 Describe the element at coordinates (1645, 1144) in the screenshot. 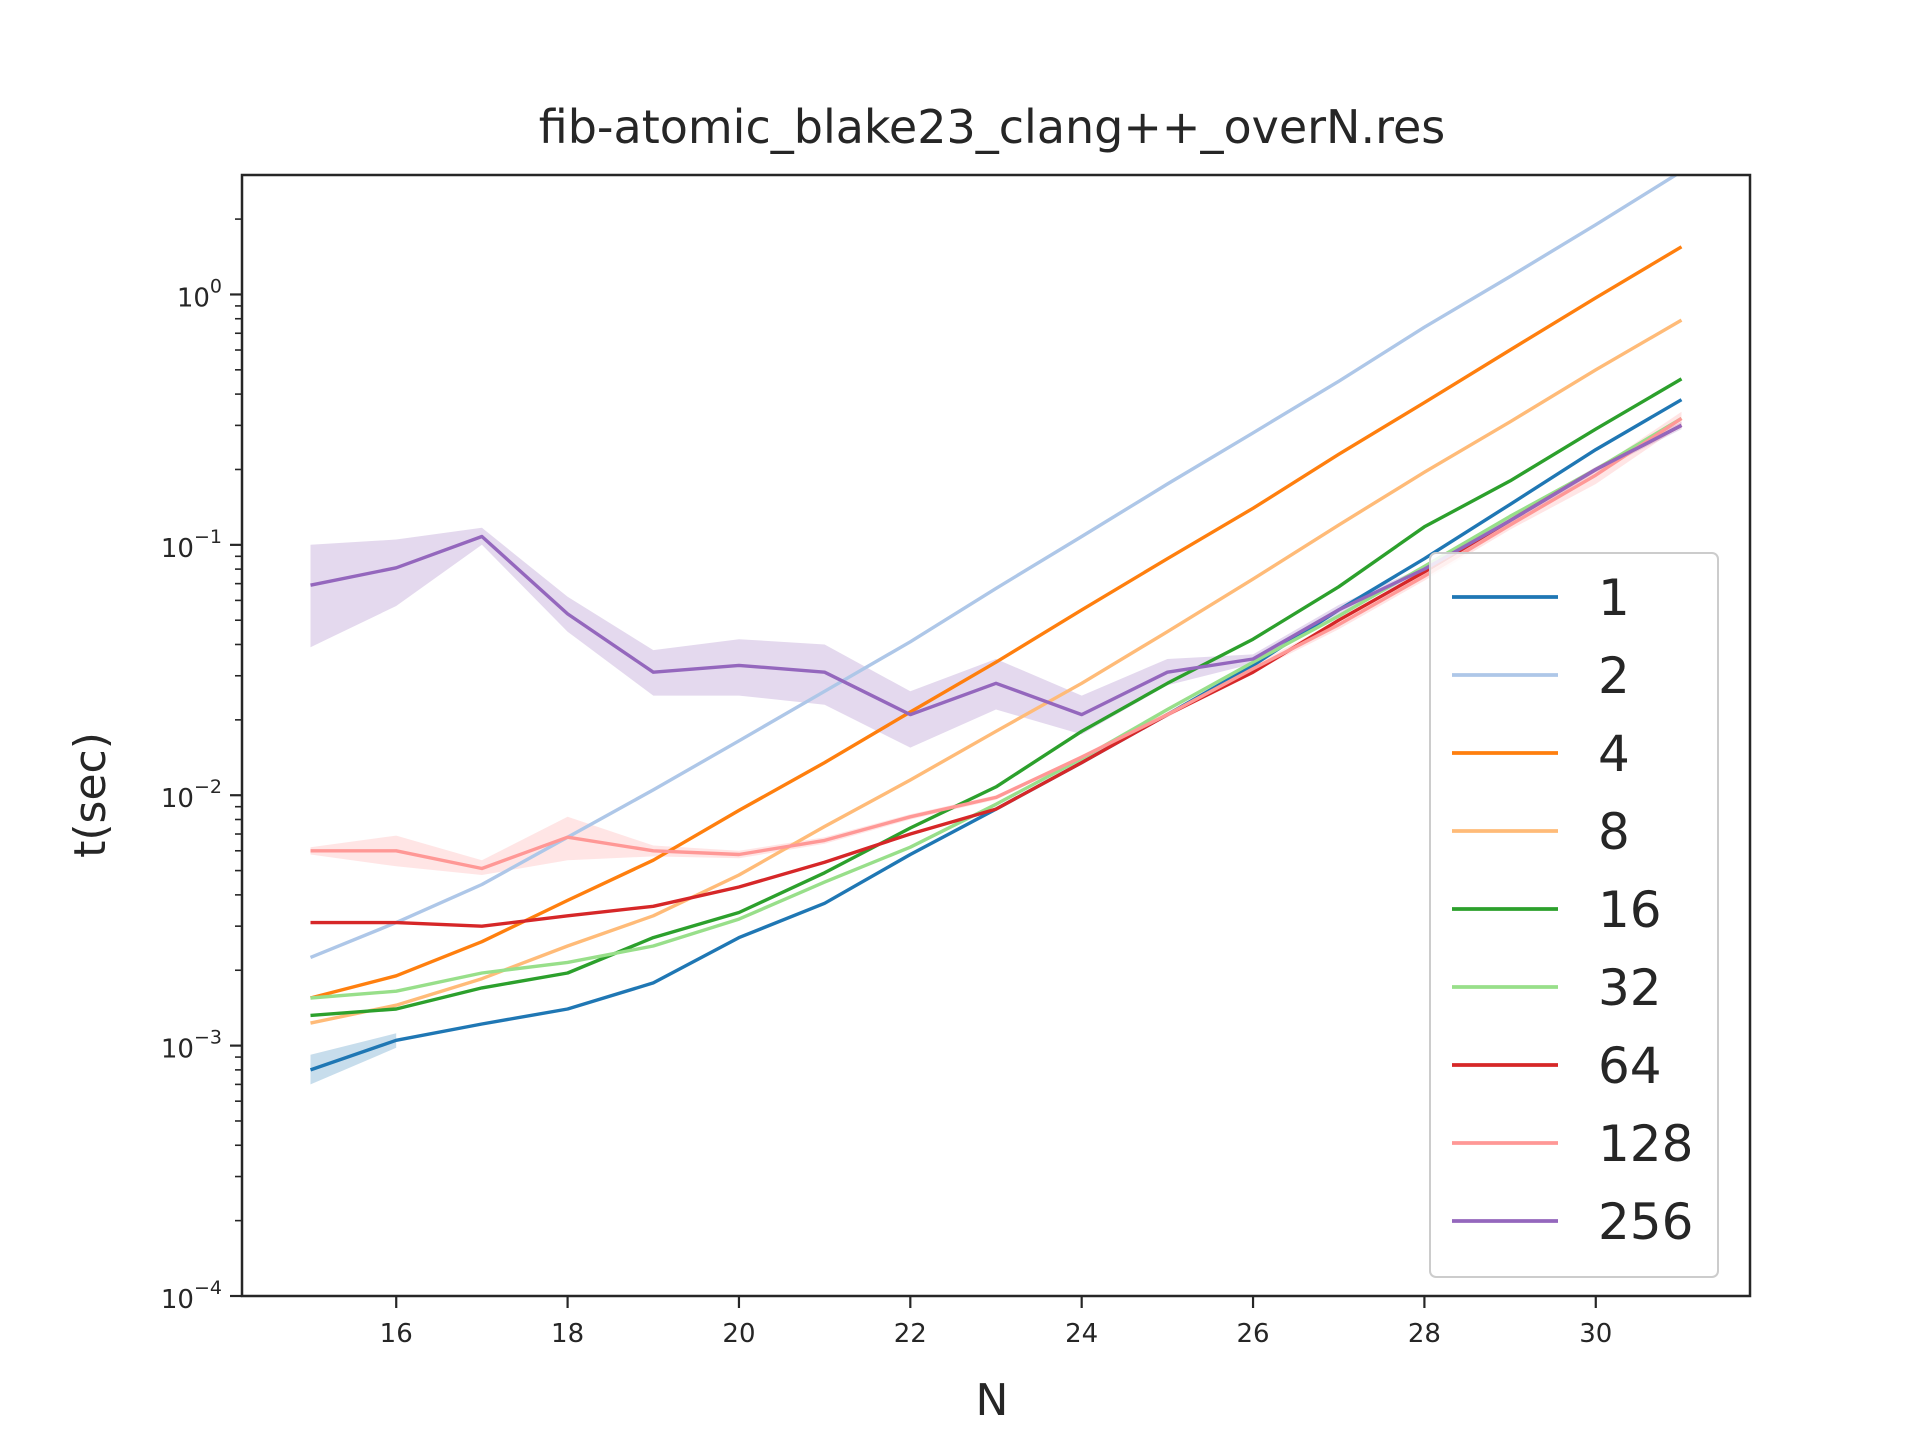

I see `legend-label-128: 128` at that location.